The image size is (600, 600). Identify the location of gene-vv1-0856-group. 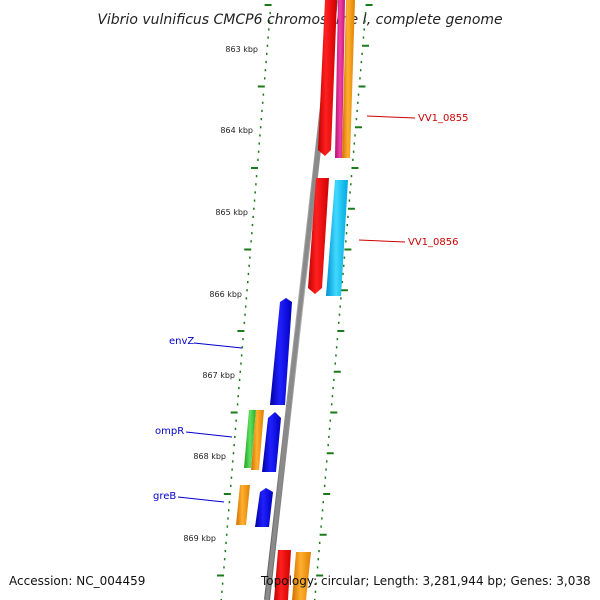
(328, 237).